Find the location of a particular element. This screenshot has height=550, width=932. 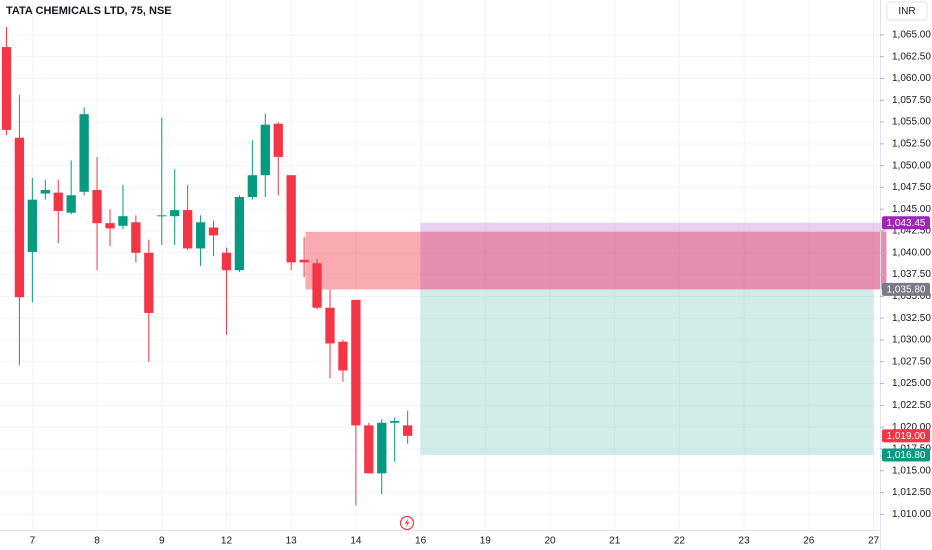

x-tick-label: 13 is located at coordinates (292, 541).